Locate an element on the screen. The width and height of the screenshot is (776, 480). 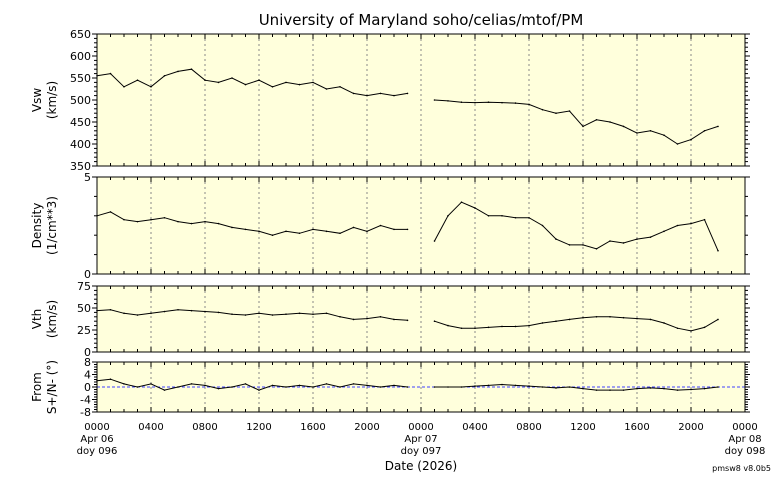
y-tick-label: 650 is located at coordinates (80, 34).